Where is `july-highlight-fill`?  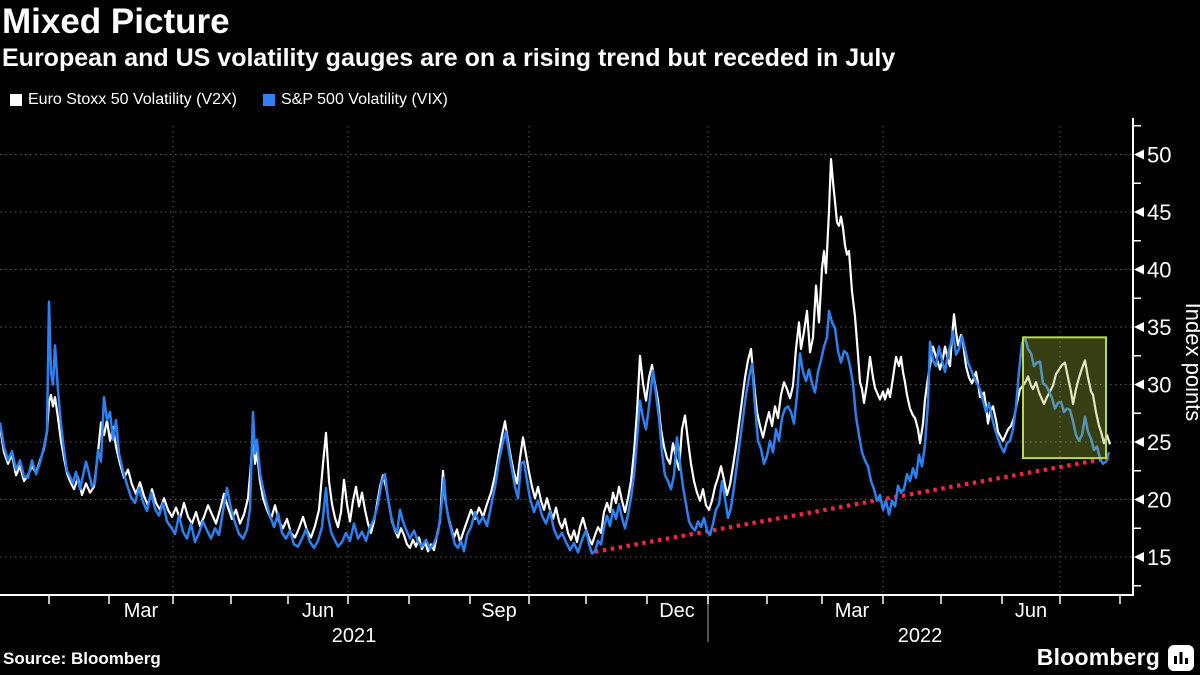 july-highlight-fill is located at coordinates (1064, 398).